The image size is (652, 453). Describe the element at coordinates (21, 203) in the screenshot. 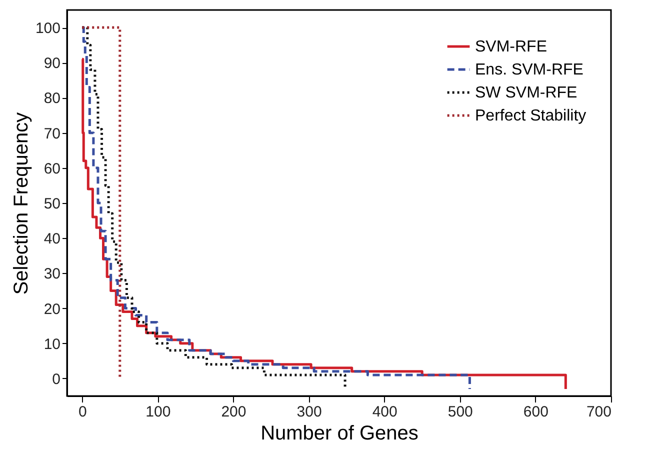

I see `y-axis-title: Selection Frequency` at that location.